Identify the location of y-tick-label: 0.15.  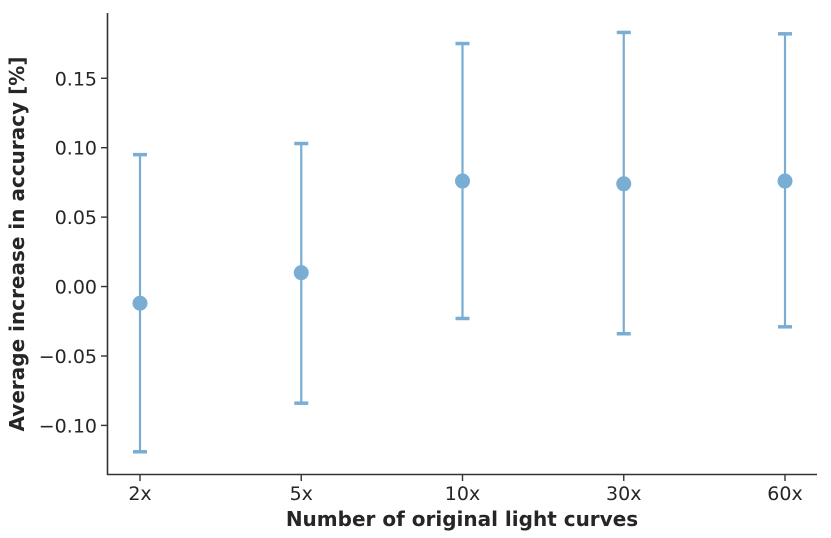
(76, 79).